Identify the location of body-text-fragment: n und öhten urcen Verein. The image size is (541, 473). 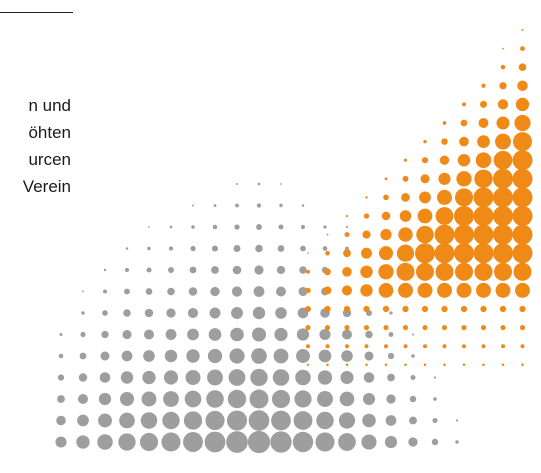
(47, 146).